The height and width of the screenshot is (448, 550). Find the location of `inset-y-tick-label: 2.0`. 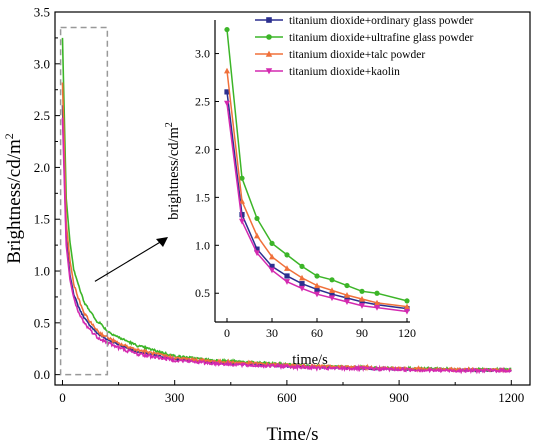

inset-y-tick-label: 2.0 is located at coordinates (202, 149).